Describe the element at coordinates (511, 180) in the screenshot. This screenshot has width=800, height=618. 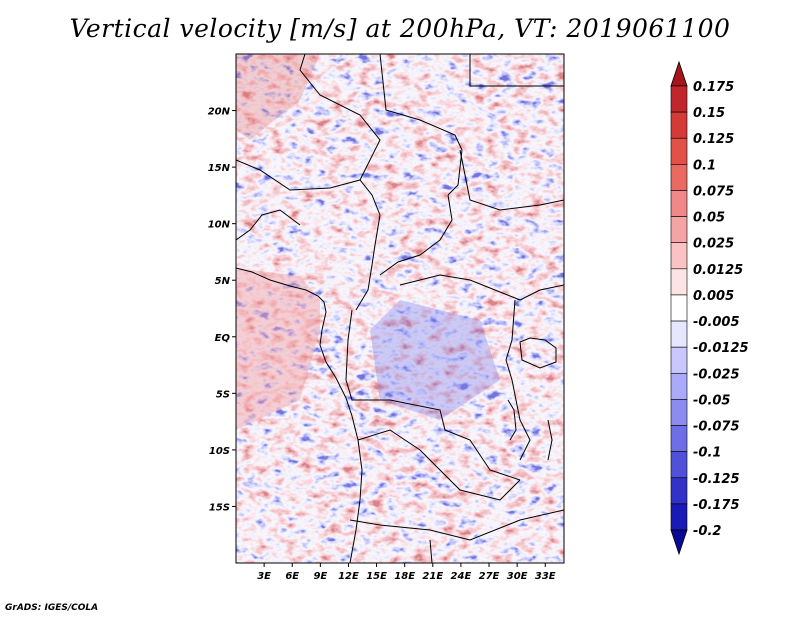
I see `border-sudan` at that location.